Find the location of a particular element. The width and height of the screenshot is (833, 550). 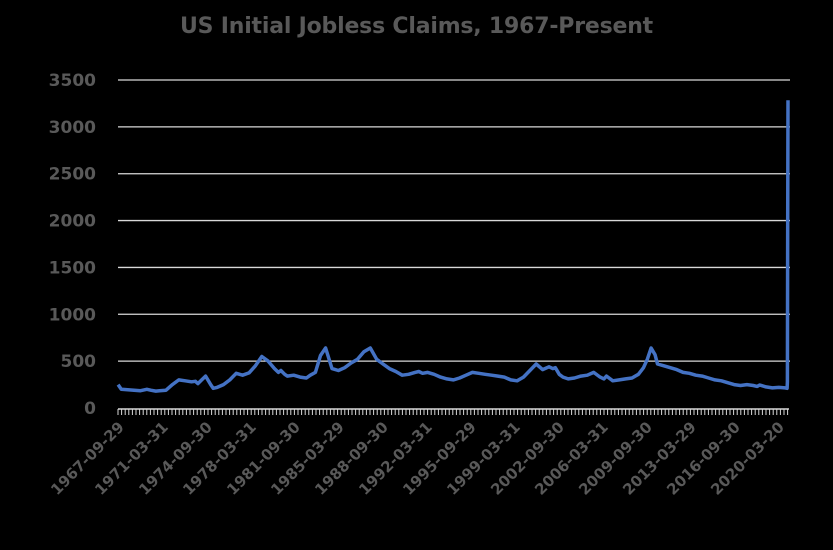

y-axis: 0 500 1000 1500 2000 2500 3000 3500 is located at coordinates (72, 245).